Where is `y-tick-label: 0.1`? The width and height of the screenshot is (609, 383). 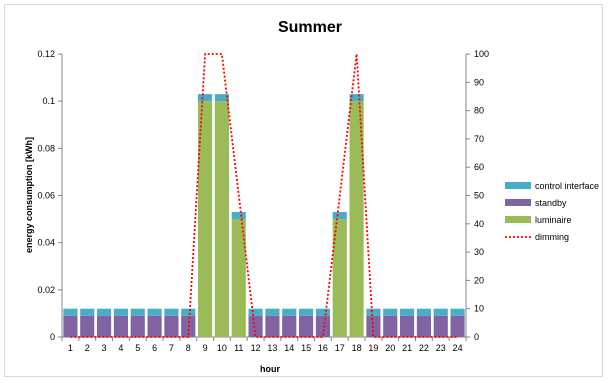
y-tick-label: 0.1 is located at coordinates (48, 101).